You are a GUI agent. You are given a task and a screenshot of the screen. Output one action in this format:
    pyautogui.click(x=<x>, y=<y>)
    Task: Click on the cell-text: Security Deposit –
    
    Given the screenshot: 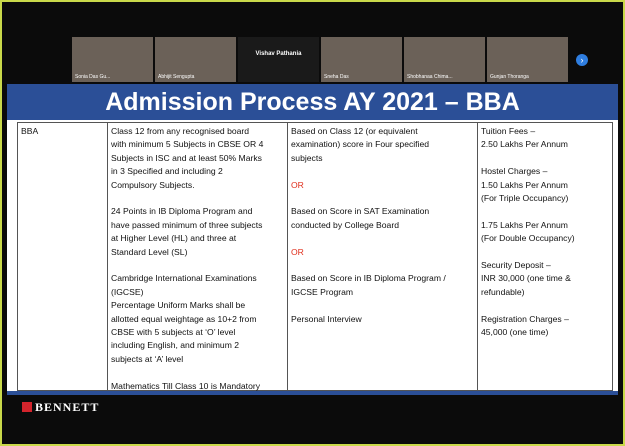 What is the action you would take?
    pyautogui.click(x=516, y=265)
    